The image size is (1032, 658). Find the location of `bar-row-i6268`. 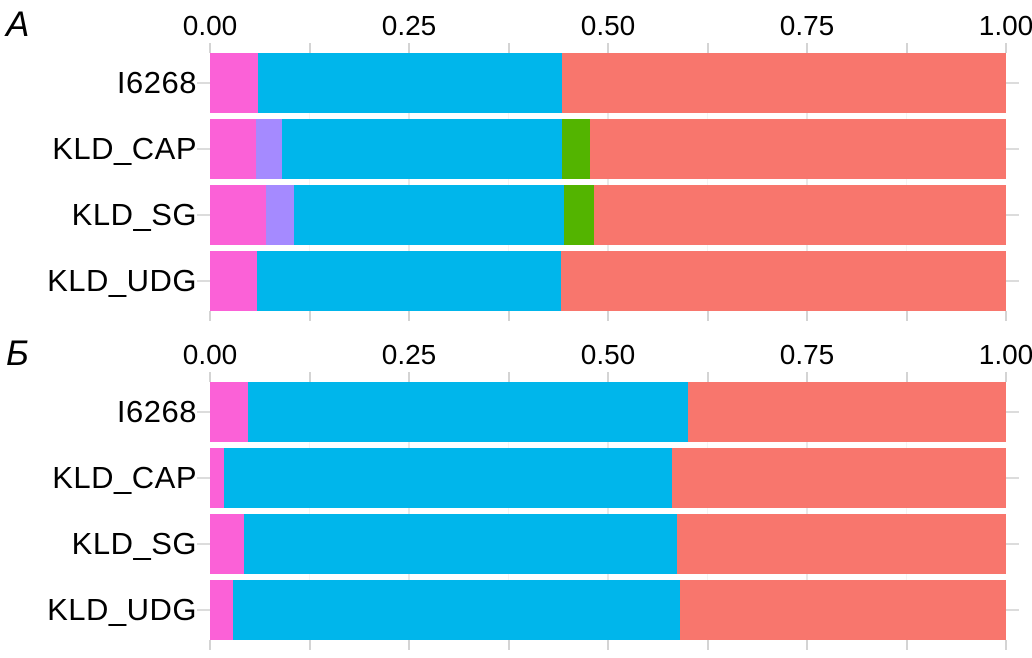

bar-row-i6268 is located at coordinates (608, 412).